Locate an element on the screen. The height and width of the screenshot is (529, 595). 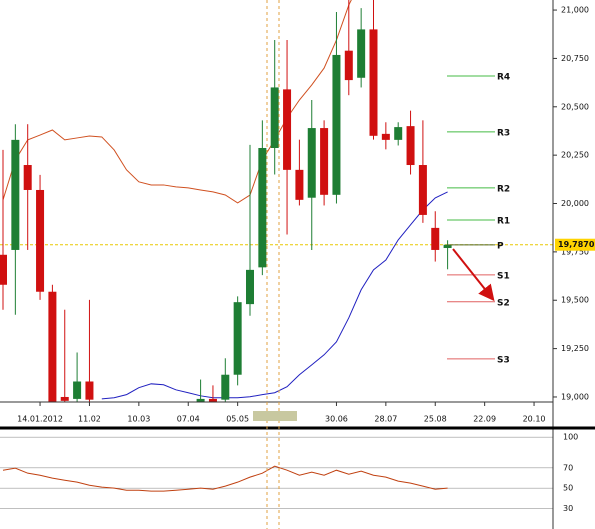
y-tick-label: 20,250 is located at coordinates (575, 155).